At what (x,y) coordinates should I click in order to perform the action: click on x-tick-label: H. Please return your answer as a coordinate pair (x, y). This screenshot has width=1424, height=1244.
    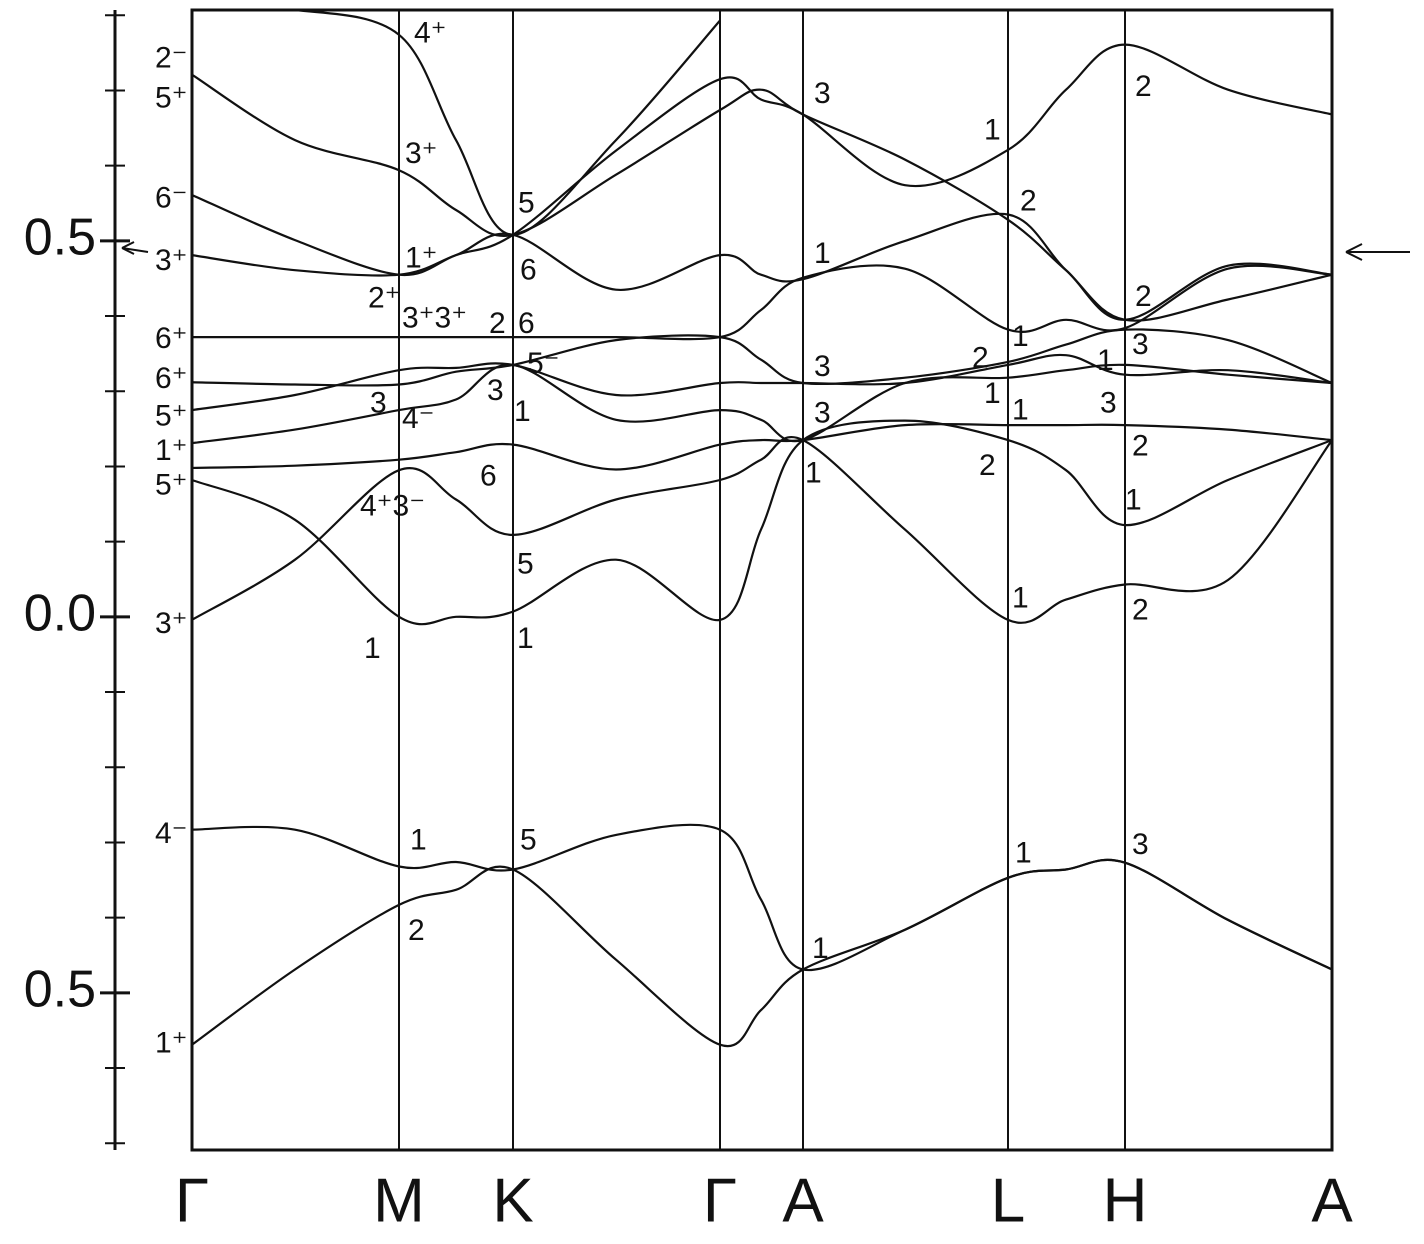
    Looking at the image, I should click on (1125, 1200).